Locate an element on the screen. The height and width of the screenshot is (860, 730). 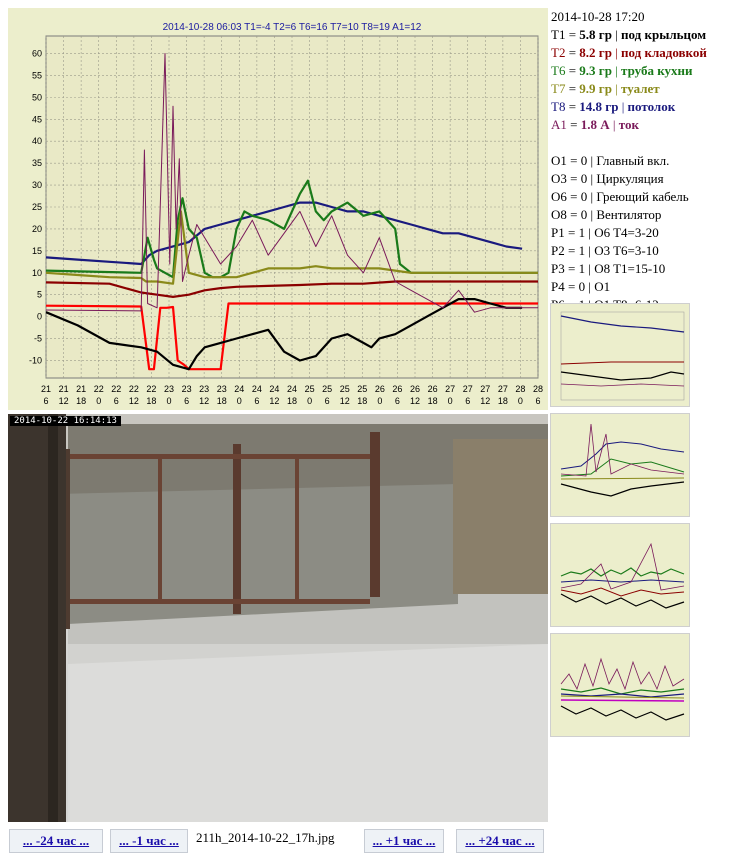
output-desc: O3 T6=3-10 is located at coordinates (626, 250).